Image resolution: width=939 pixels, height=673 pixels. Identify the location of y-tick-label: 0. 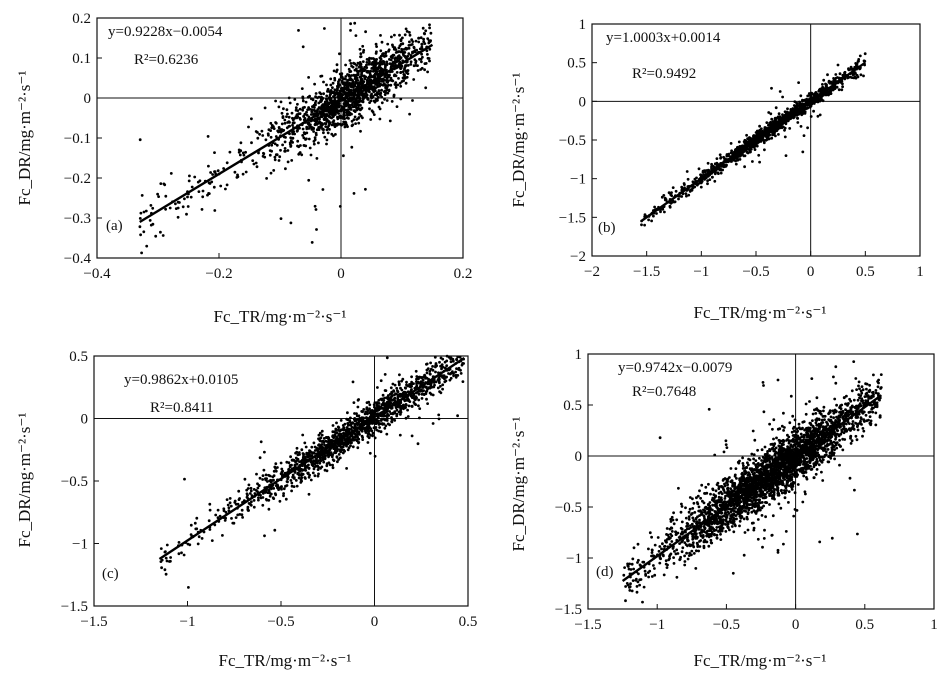
(579, 457).